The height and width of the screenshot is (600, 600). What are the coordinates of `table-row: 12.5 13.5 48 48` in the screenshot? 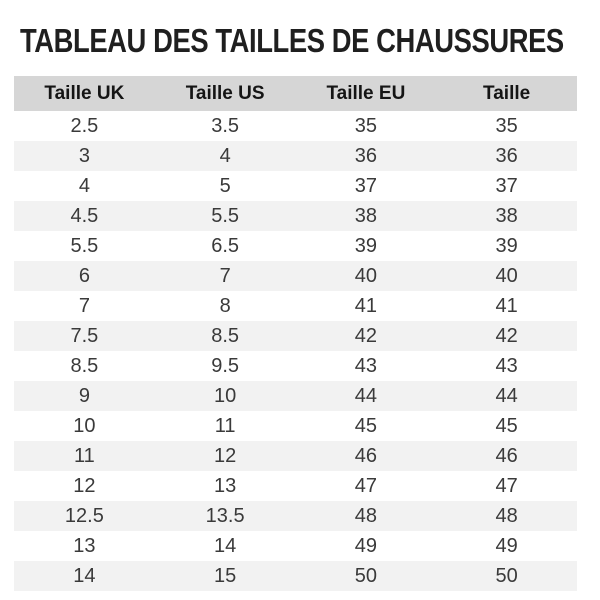 It's located at (295, 516).